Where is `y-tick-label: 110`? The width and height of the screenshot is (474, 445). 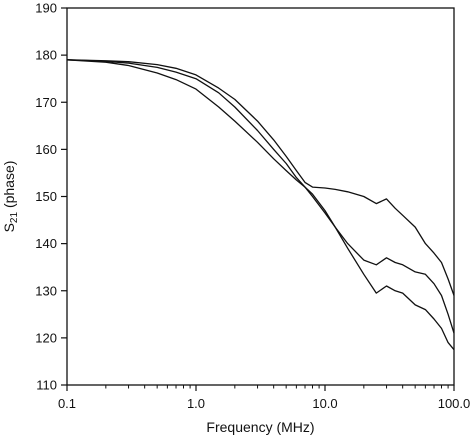
y-tick-label: 110 is located at coordinates (46, 385).